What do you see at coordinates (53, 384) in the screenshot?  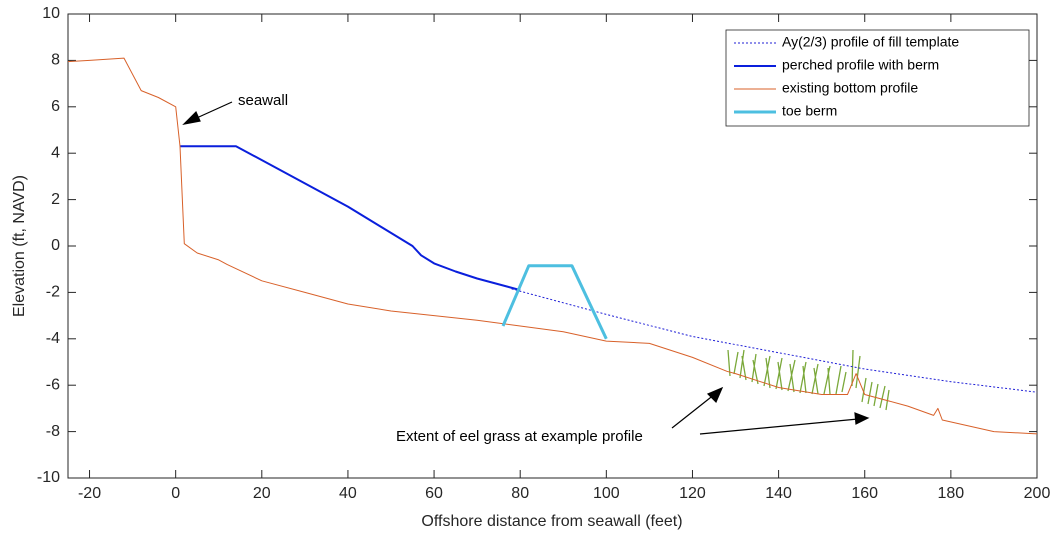 I see `y-tick-label: -6` at bounding box center [53, 384].